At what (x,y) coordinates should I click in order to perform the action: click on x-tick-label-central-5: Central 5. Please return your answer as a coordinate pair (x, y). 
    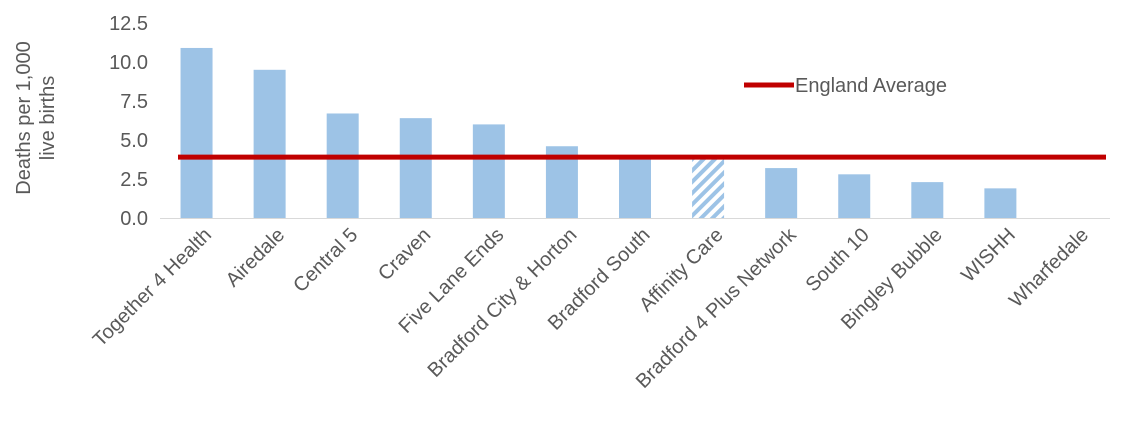
    Looking at the image, I should click on (325, 260).